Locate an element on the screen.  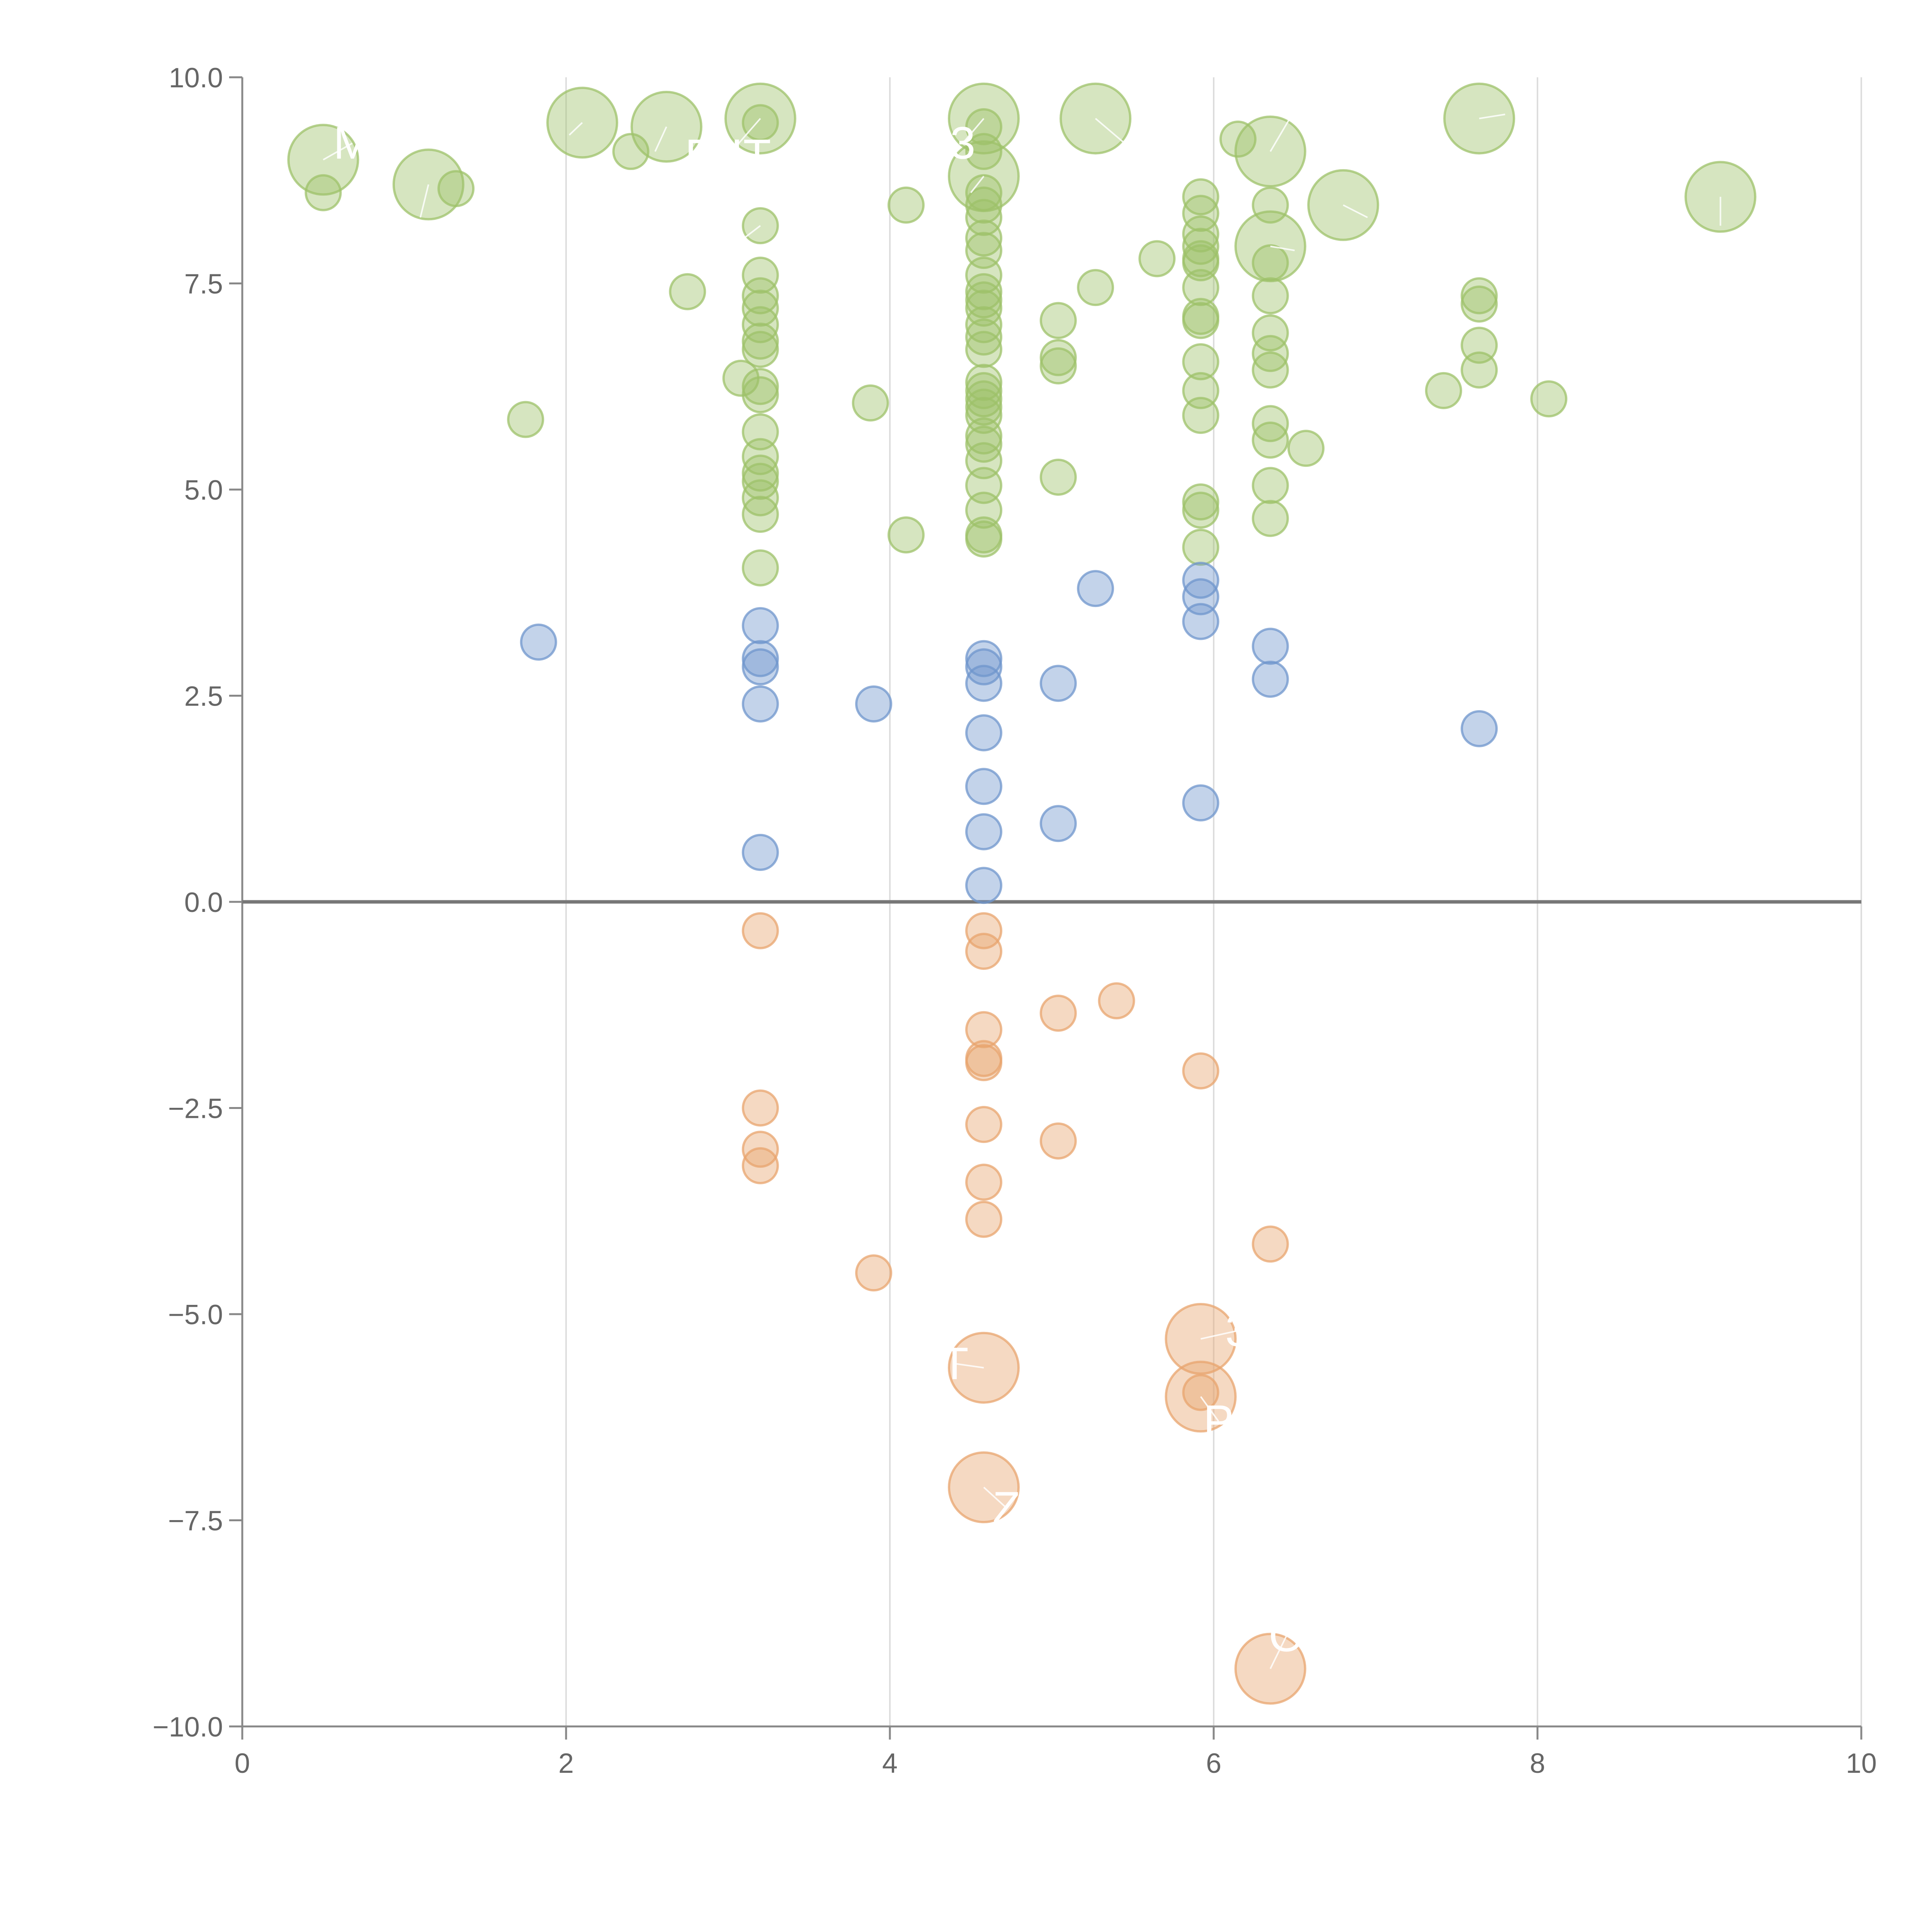
series-mid is located at coordinates (1009, 733).